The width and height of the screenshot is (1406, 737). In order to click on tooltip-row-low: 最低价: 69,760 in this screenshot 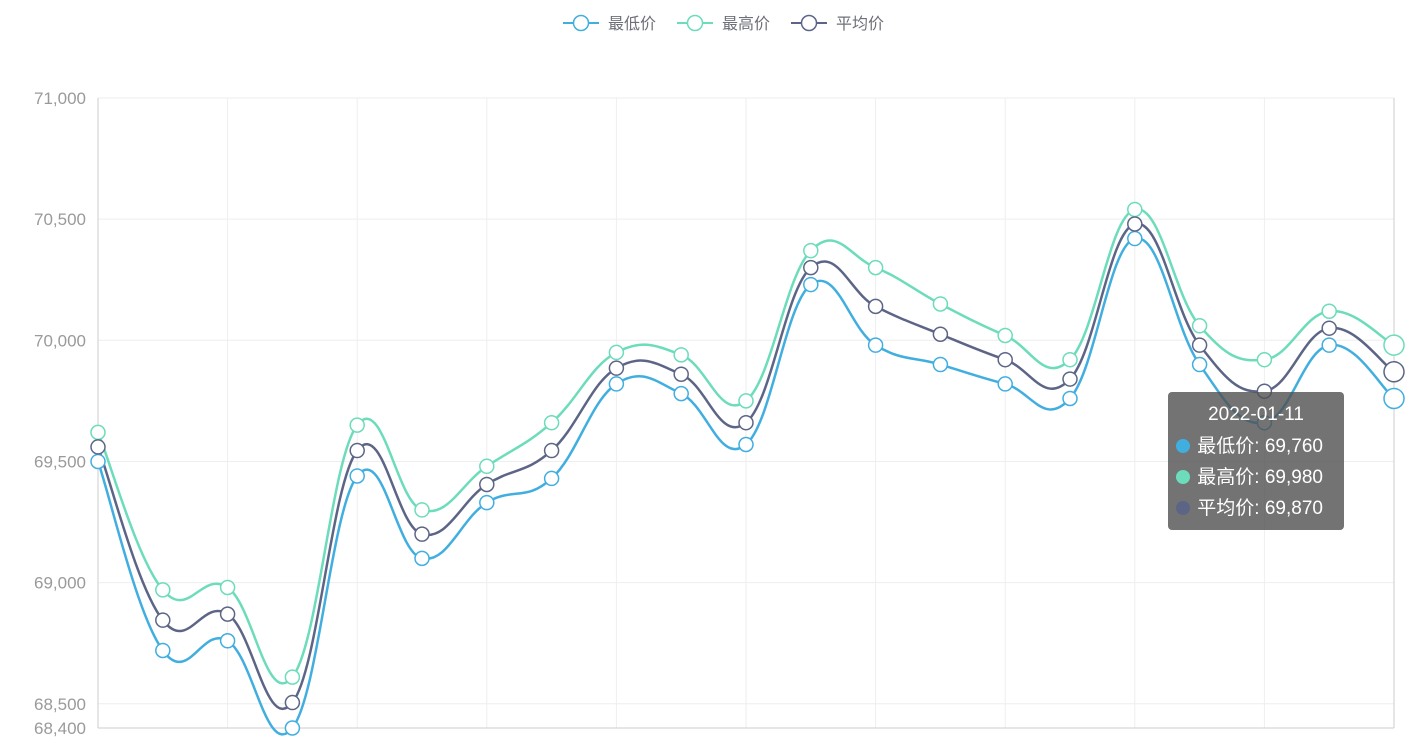, I will do `click(1256, 446)`.